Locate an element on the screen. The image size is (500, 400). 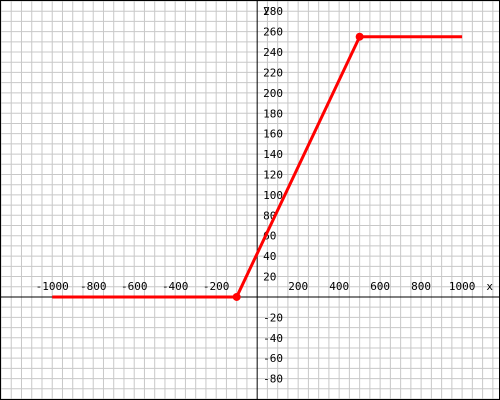
y-tick-label: 240 is located at coordinates (273, 52).